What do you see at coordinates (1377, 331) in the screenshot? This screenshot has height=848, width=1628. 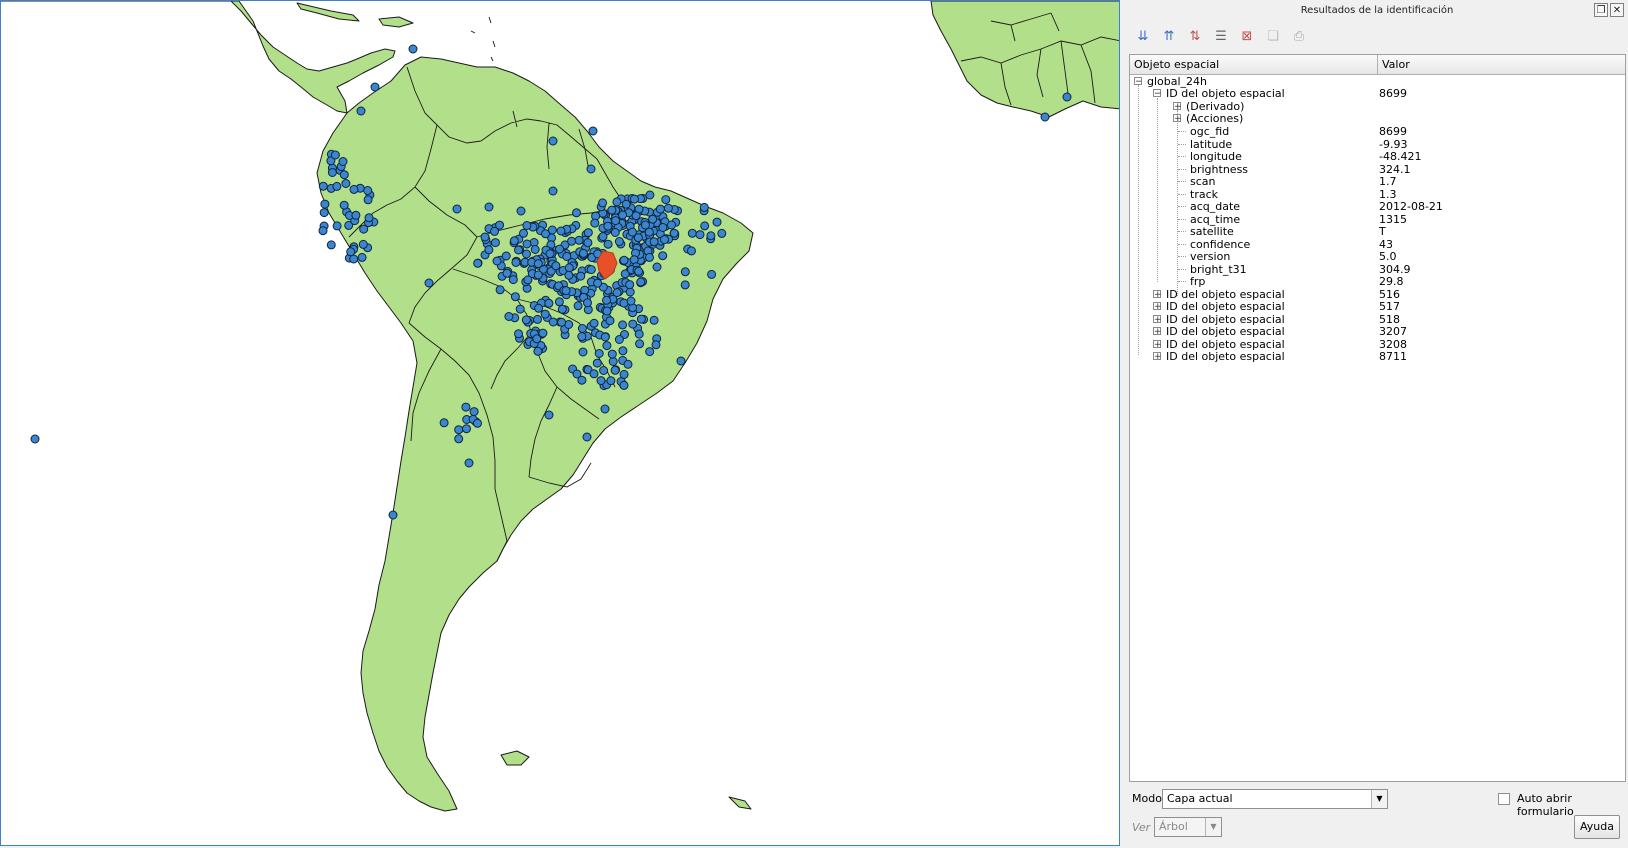 I see `tree-row-feature: + ID del objeto espacial 3207` at bounding box center [1377, 331].